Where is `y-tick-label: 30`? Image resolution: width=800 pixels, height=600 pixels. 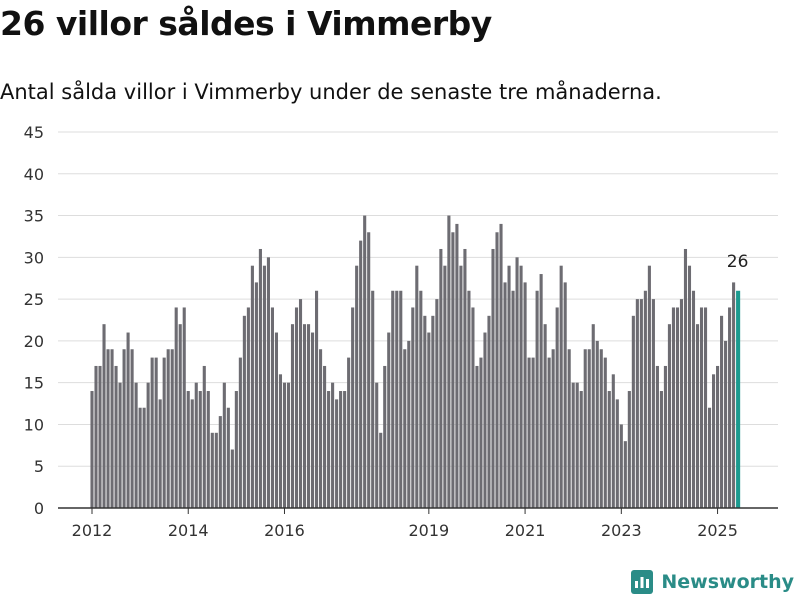 y-tick-label: 30 is located at coordinates (34, 257).